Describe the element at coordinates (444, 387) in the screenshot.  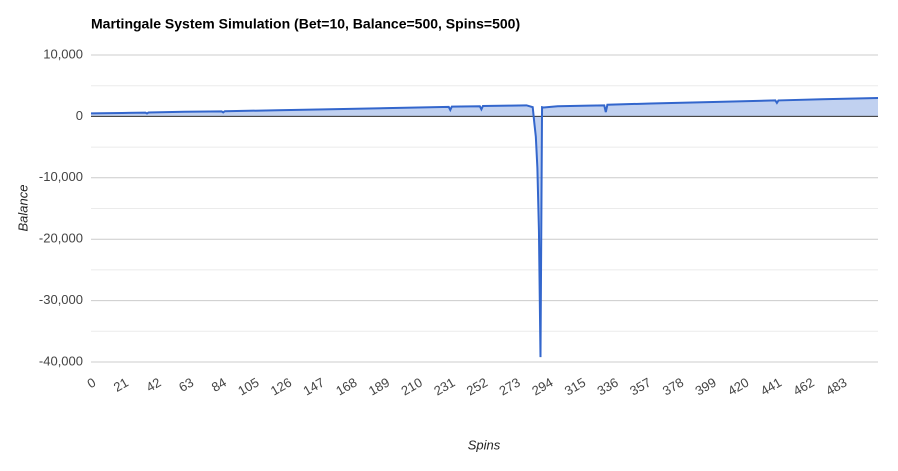
I see `x-tick-label: 231` at that location.